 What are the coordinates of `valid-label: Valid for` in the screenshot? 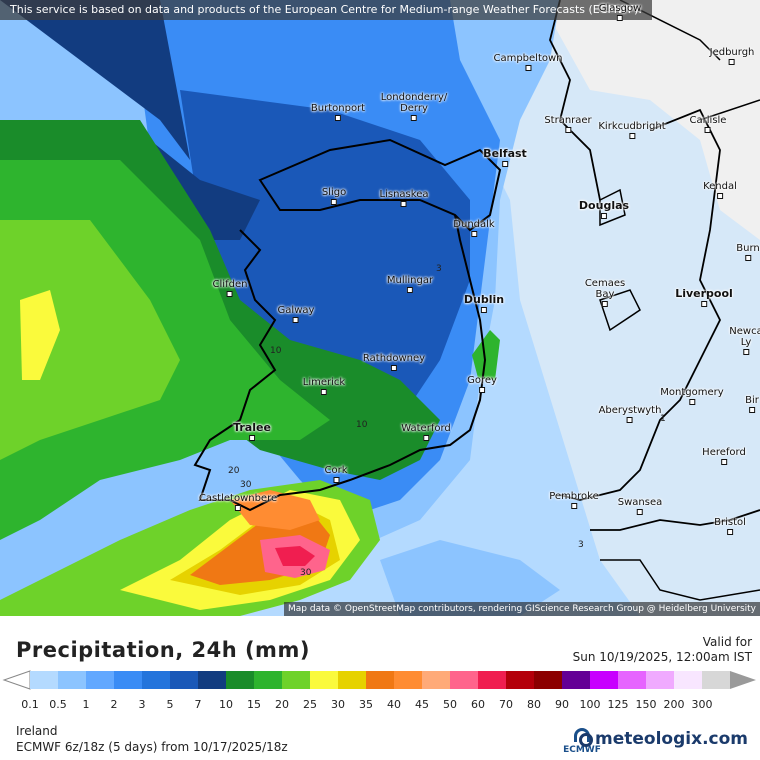 It's located at (727, 642).